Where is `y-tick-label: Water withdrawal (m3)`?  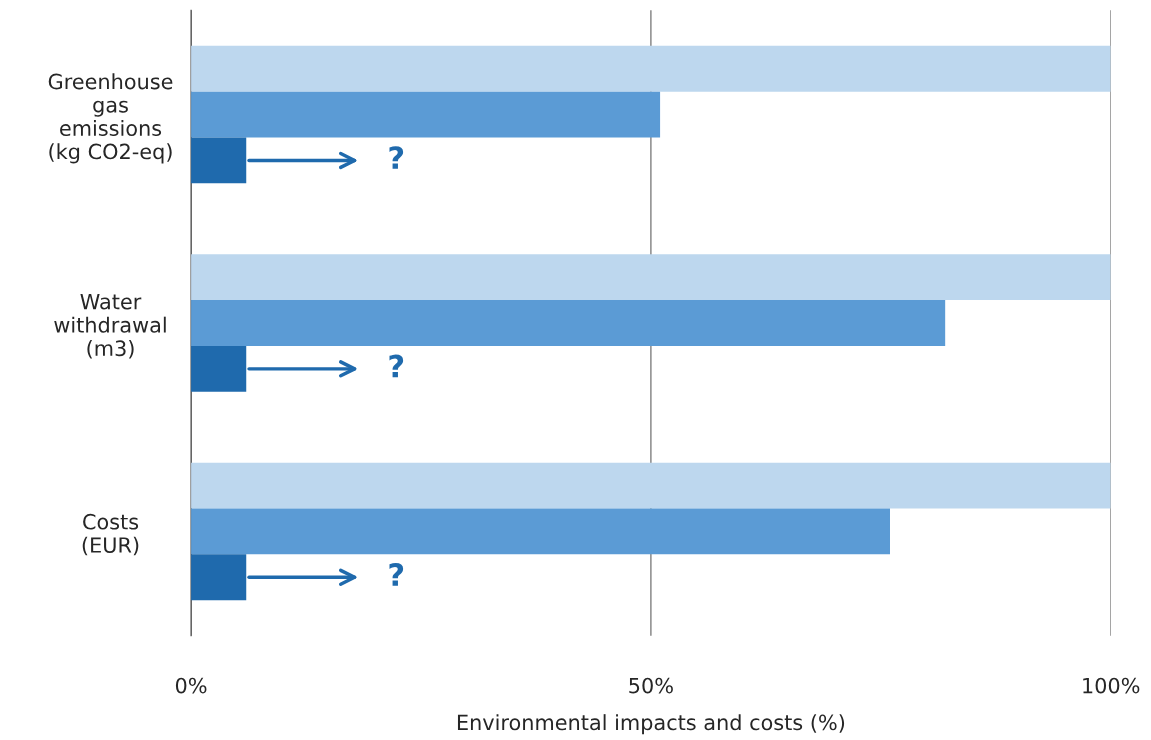
y-tick-label: Water withdrawal (m3) is located at coordinates (110, 326).